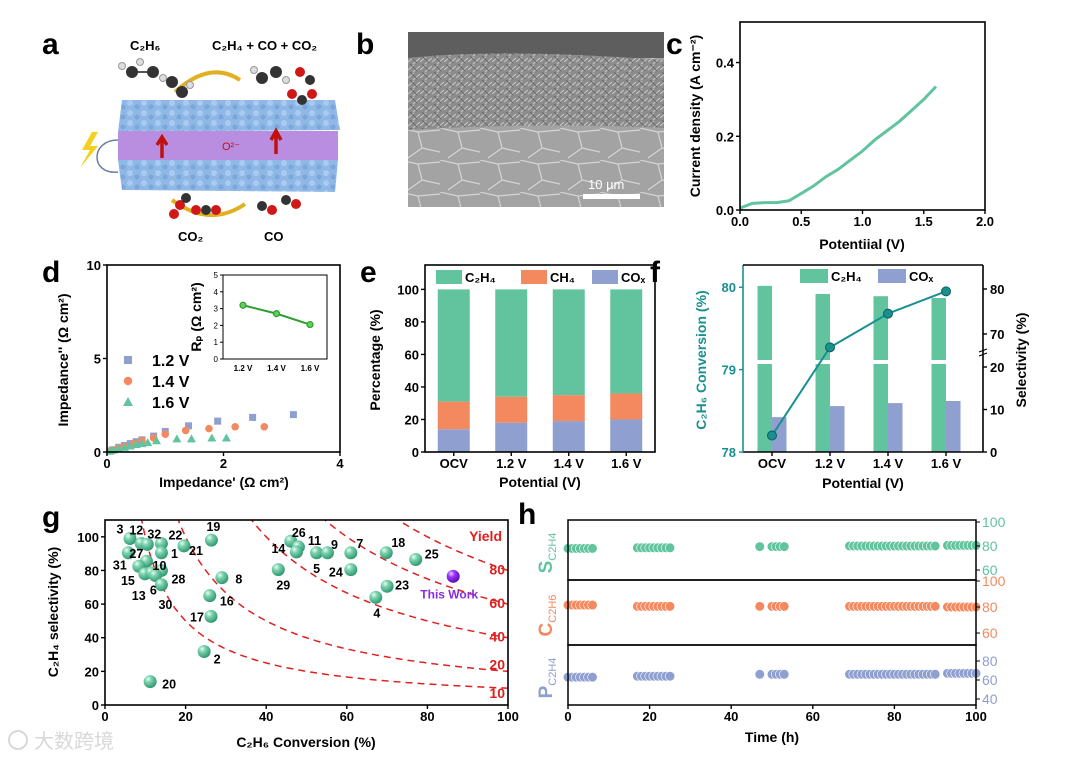 The width and height of the screenshot is (1080, 761). Describe the element at coordinates (862, 221) in the screenshot. I see `x-tick-label: 1.0` at that location.